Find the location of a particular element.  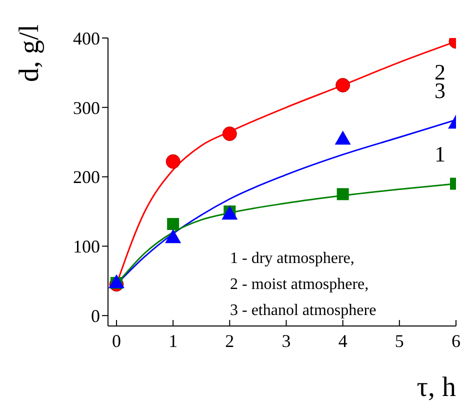

series-label: 2 is located at coordinates (440, 71).